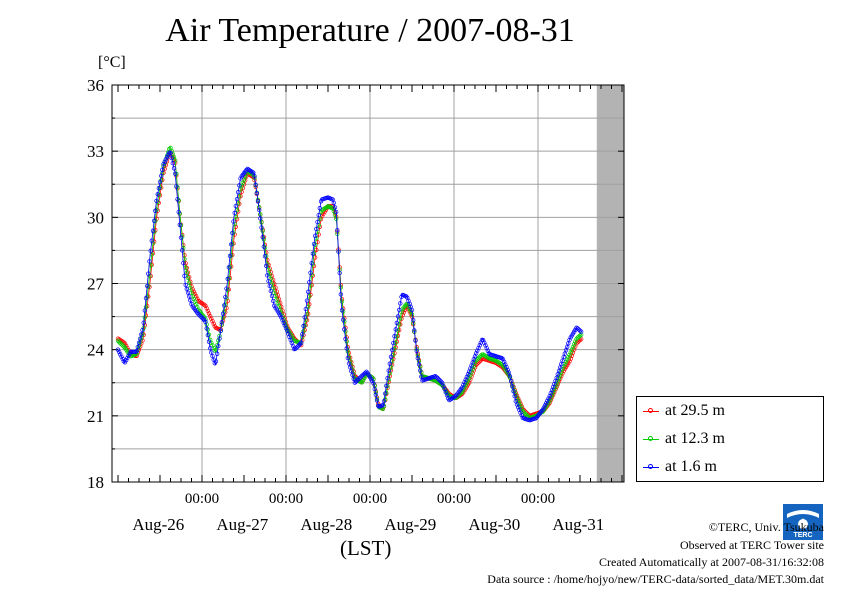  Describe the element at coordinates (96, 284) in the screenshot. I see `y-tick-label: 27` at that location.